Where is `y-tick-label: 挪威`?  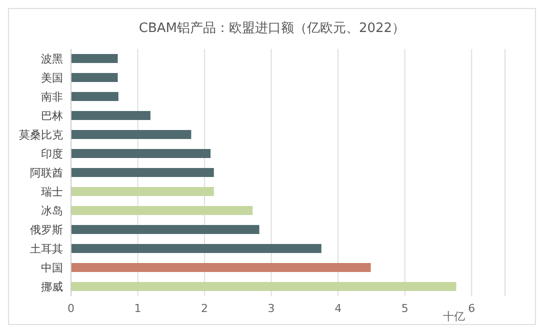 y-tick-label: 挪威 is located at coordinates (52, 287).